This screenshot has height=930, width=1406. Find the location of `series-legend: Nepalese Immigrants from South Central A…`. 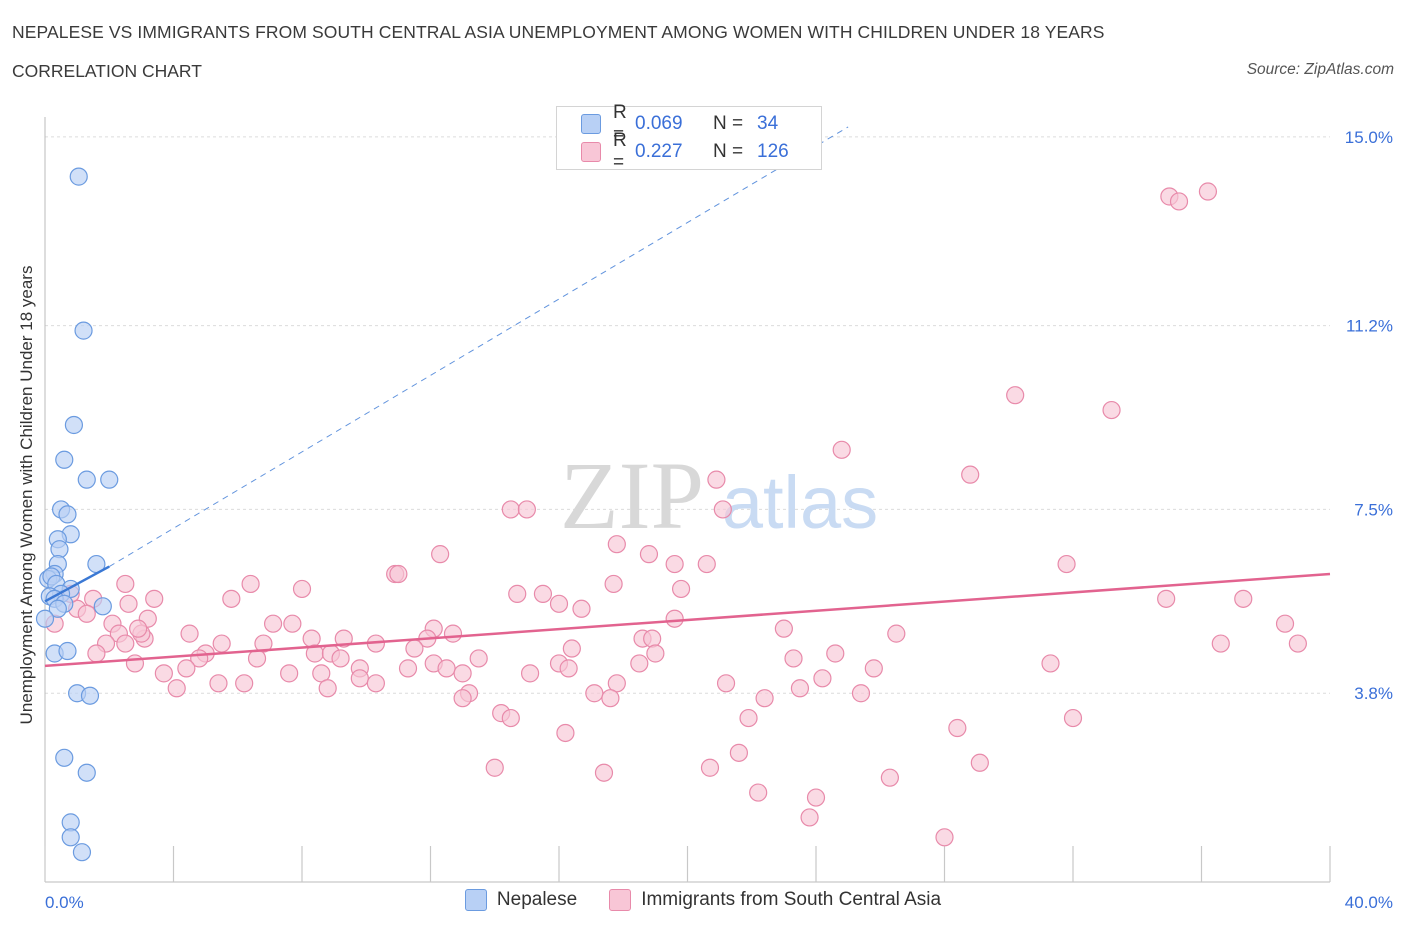

series-legend: Nepalese Immigrants from South Central A… is located at coordinates (703, 900).